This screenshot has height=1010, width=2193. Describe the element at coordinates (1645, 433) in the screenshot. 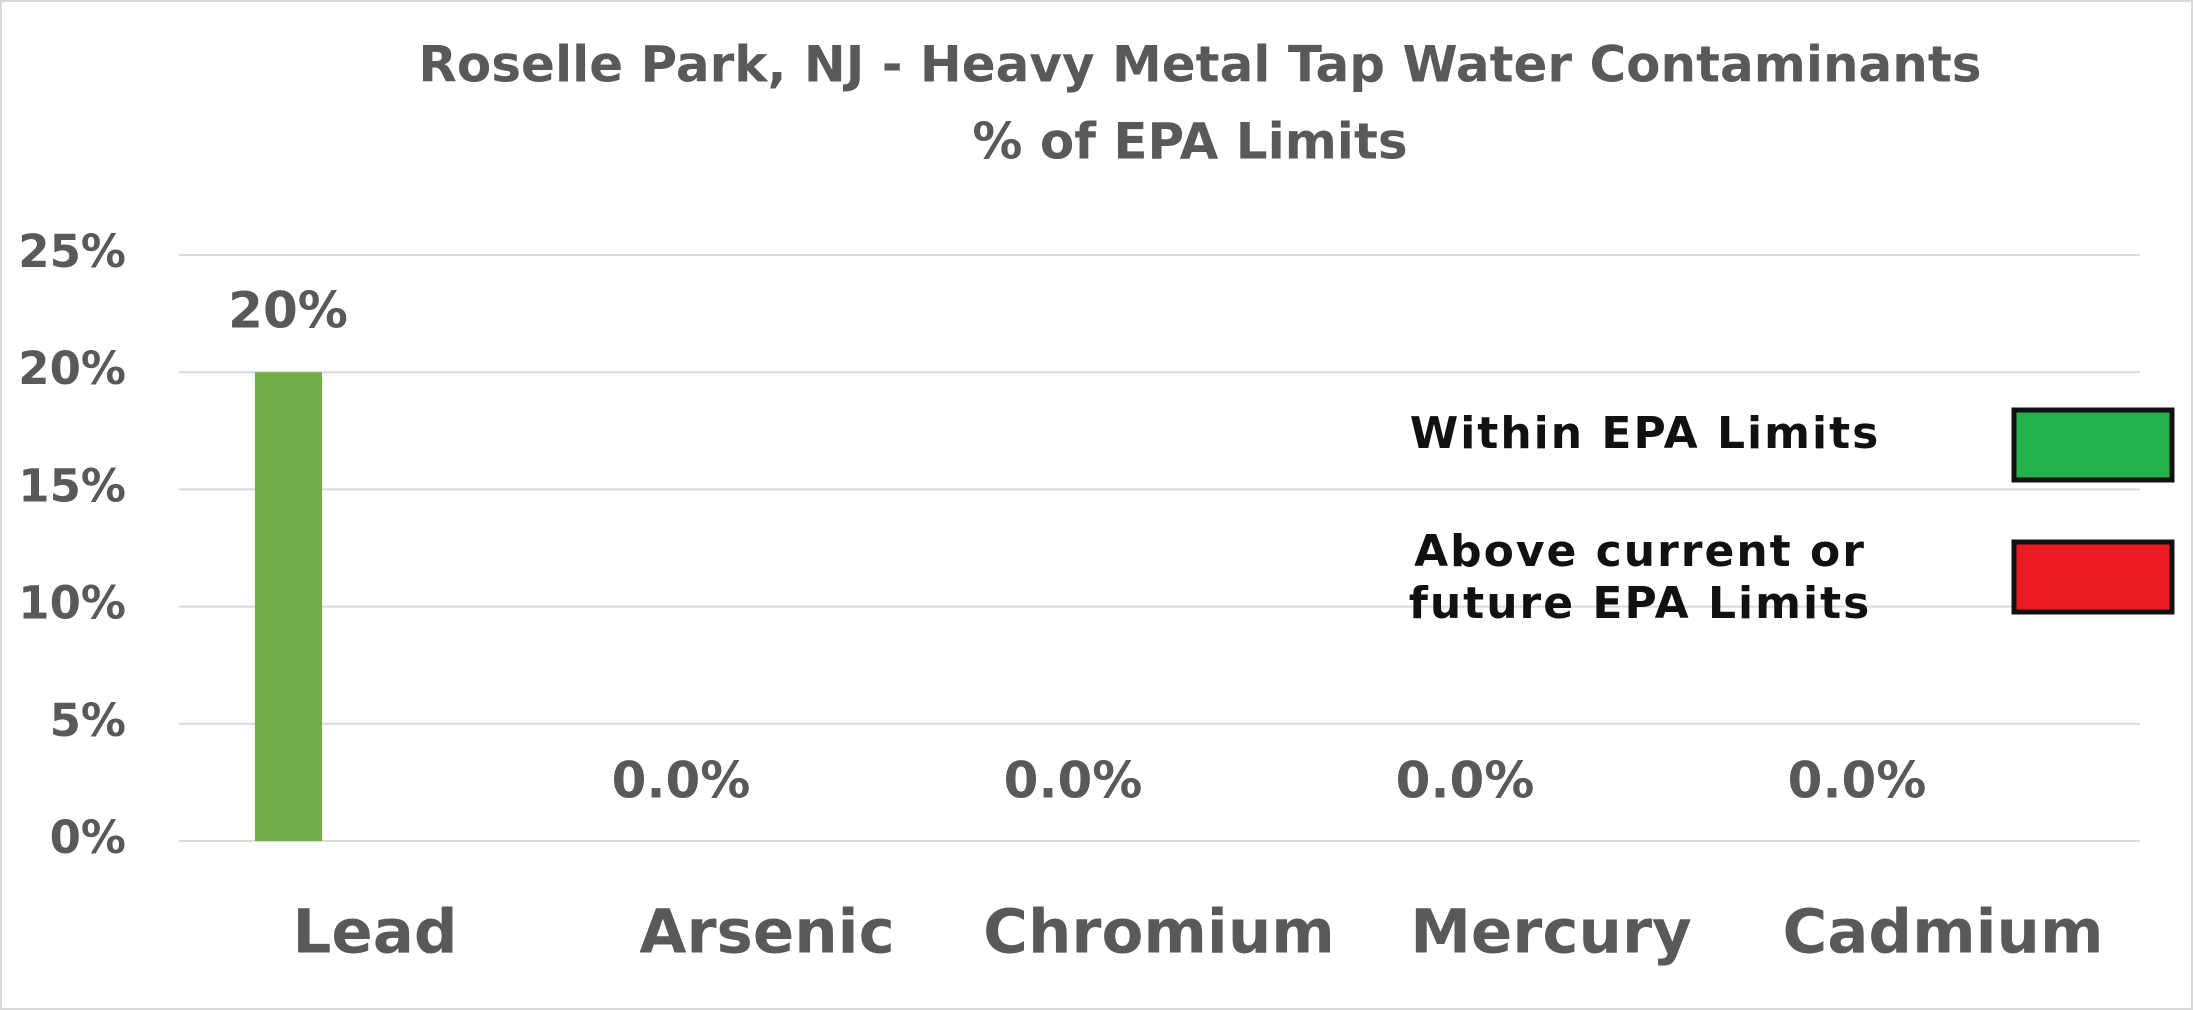

I see `legend-label: Within EPA Limits` at that location.